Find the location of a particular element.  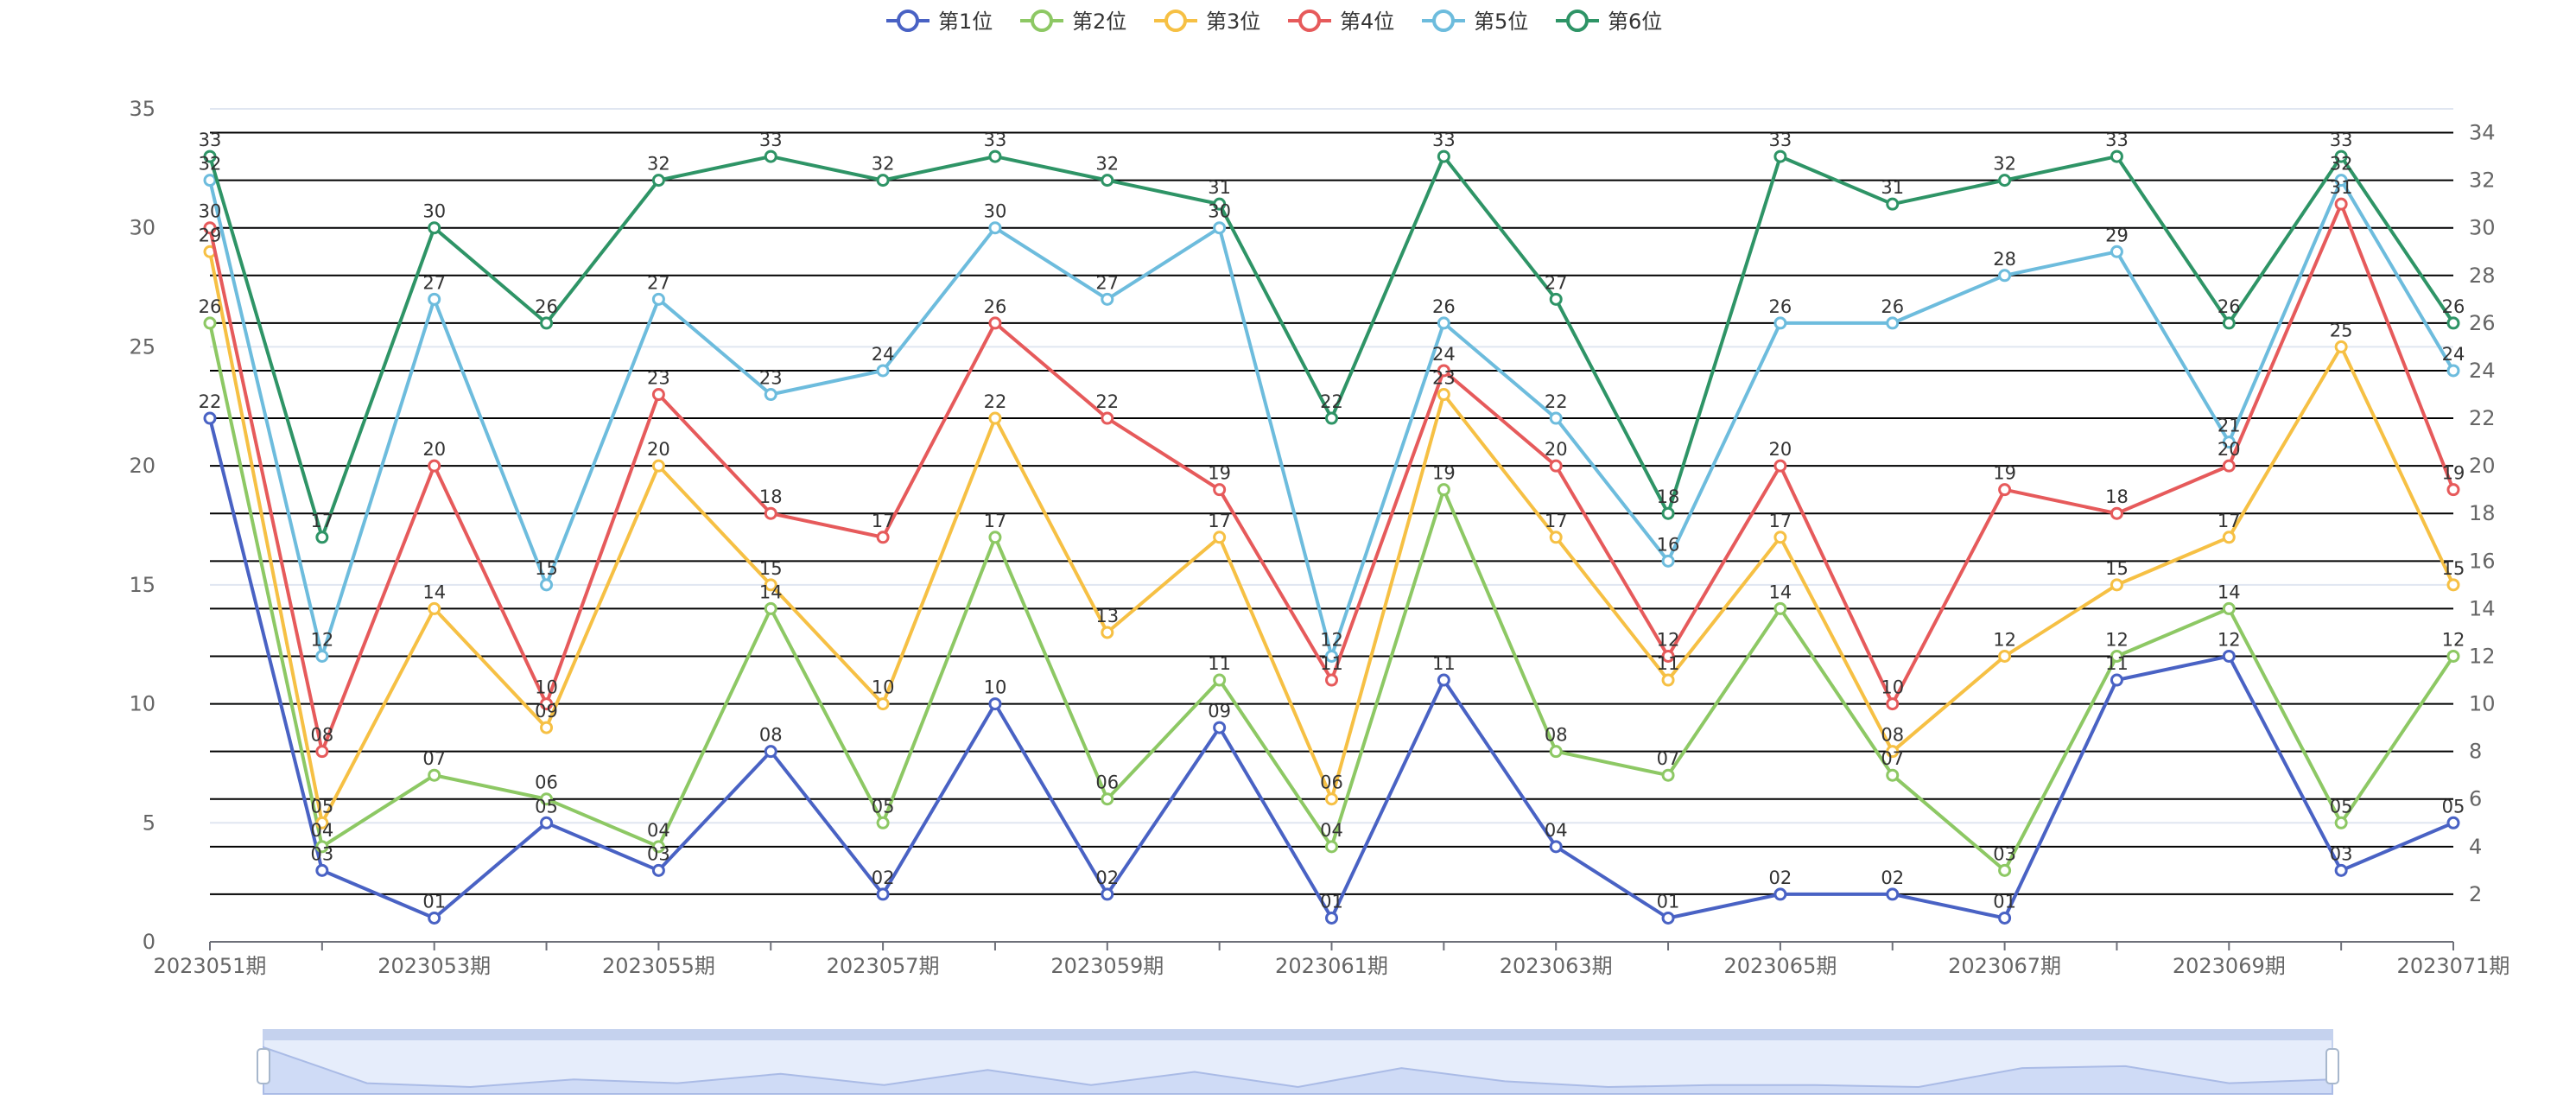

legend-item: 第2位 is located at coordinates (1073, 22).